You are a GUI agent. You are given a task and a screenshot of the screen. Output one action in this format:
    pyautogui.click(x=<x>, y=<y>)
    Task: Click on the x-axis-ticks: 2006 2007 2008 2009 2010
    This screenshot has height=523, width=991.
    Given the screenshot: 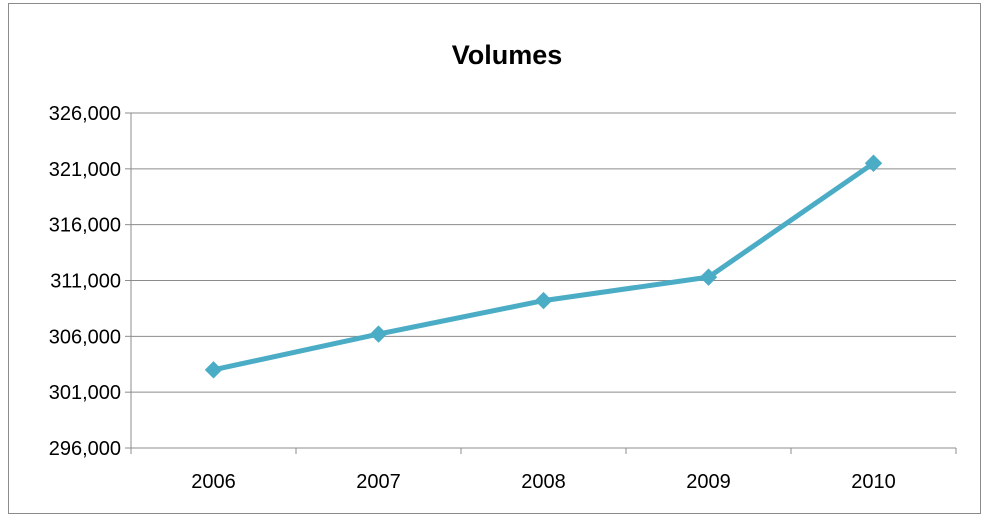 What is the action you would take?
    pyautogui.click(x=543, y=482)
    